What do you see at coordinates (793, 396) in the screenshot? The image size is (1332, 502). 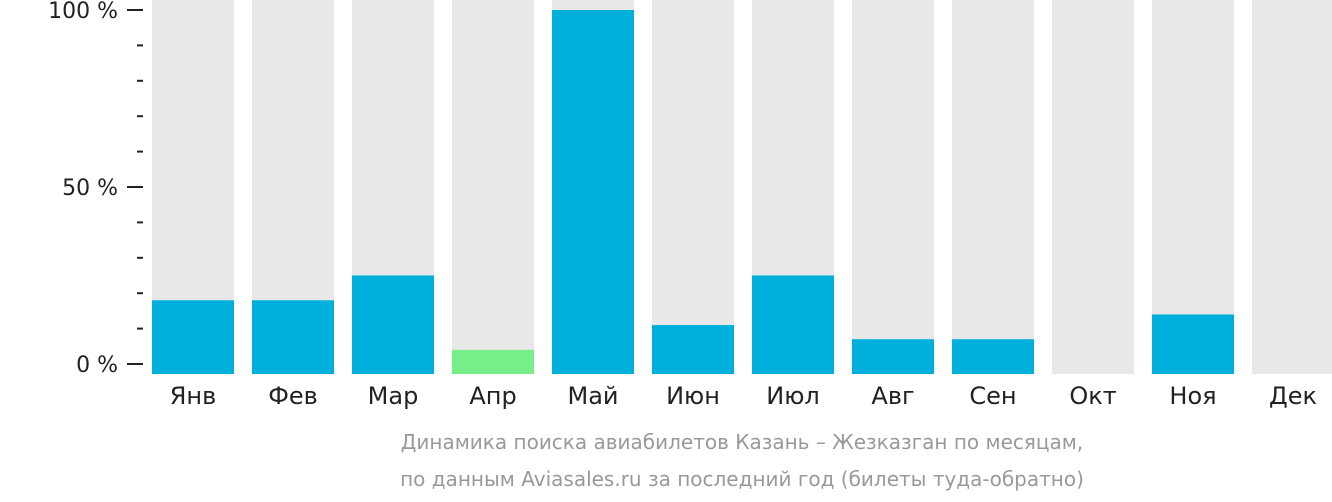 I see `x-tick-label: Июл` at bounding box center [793, 396].